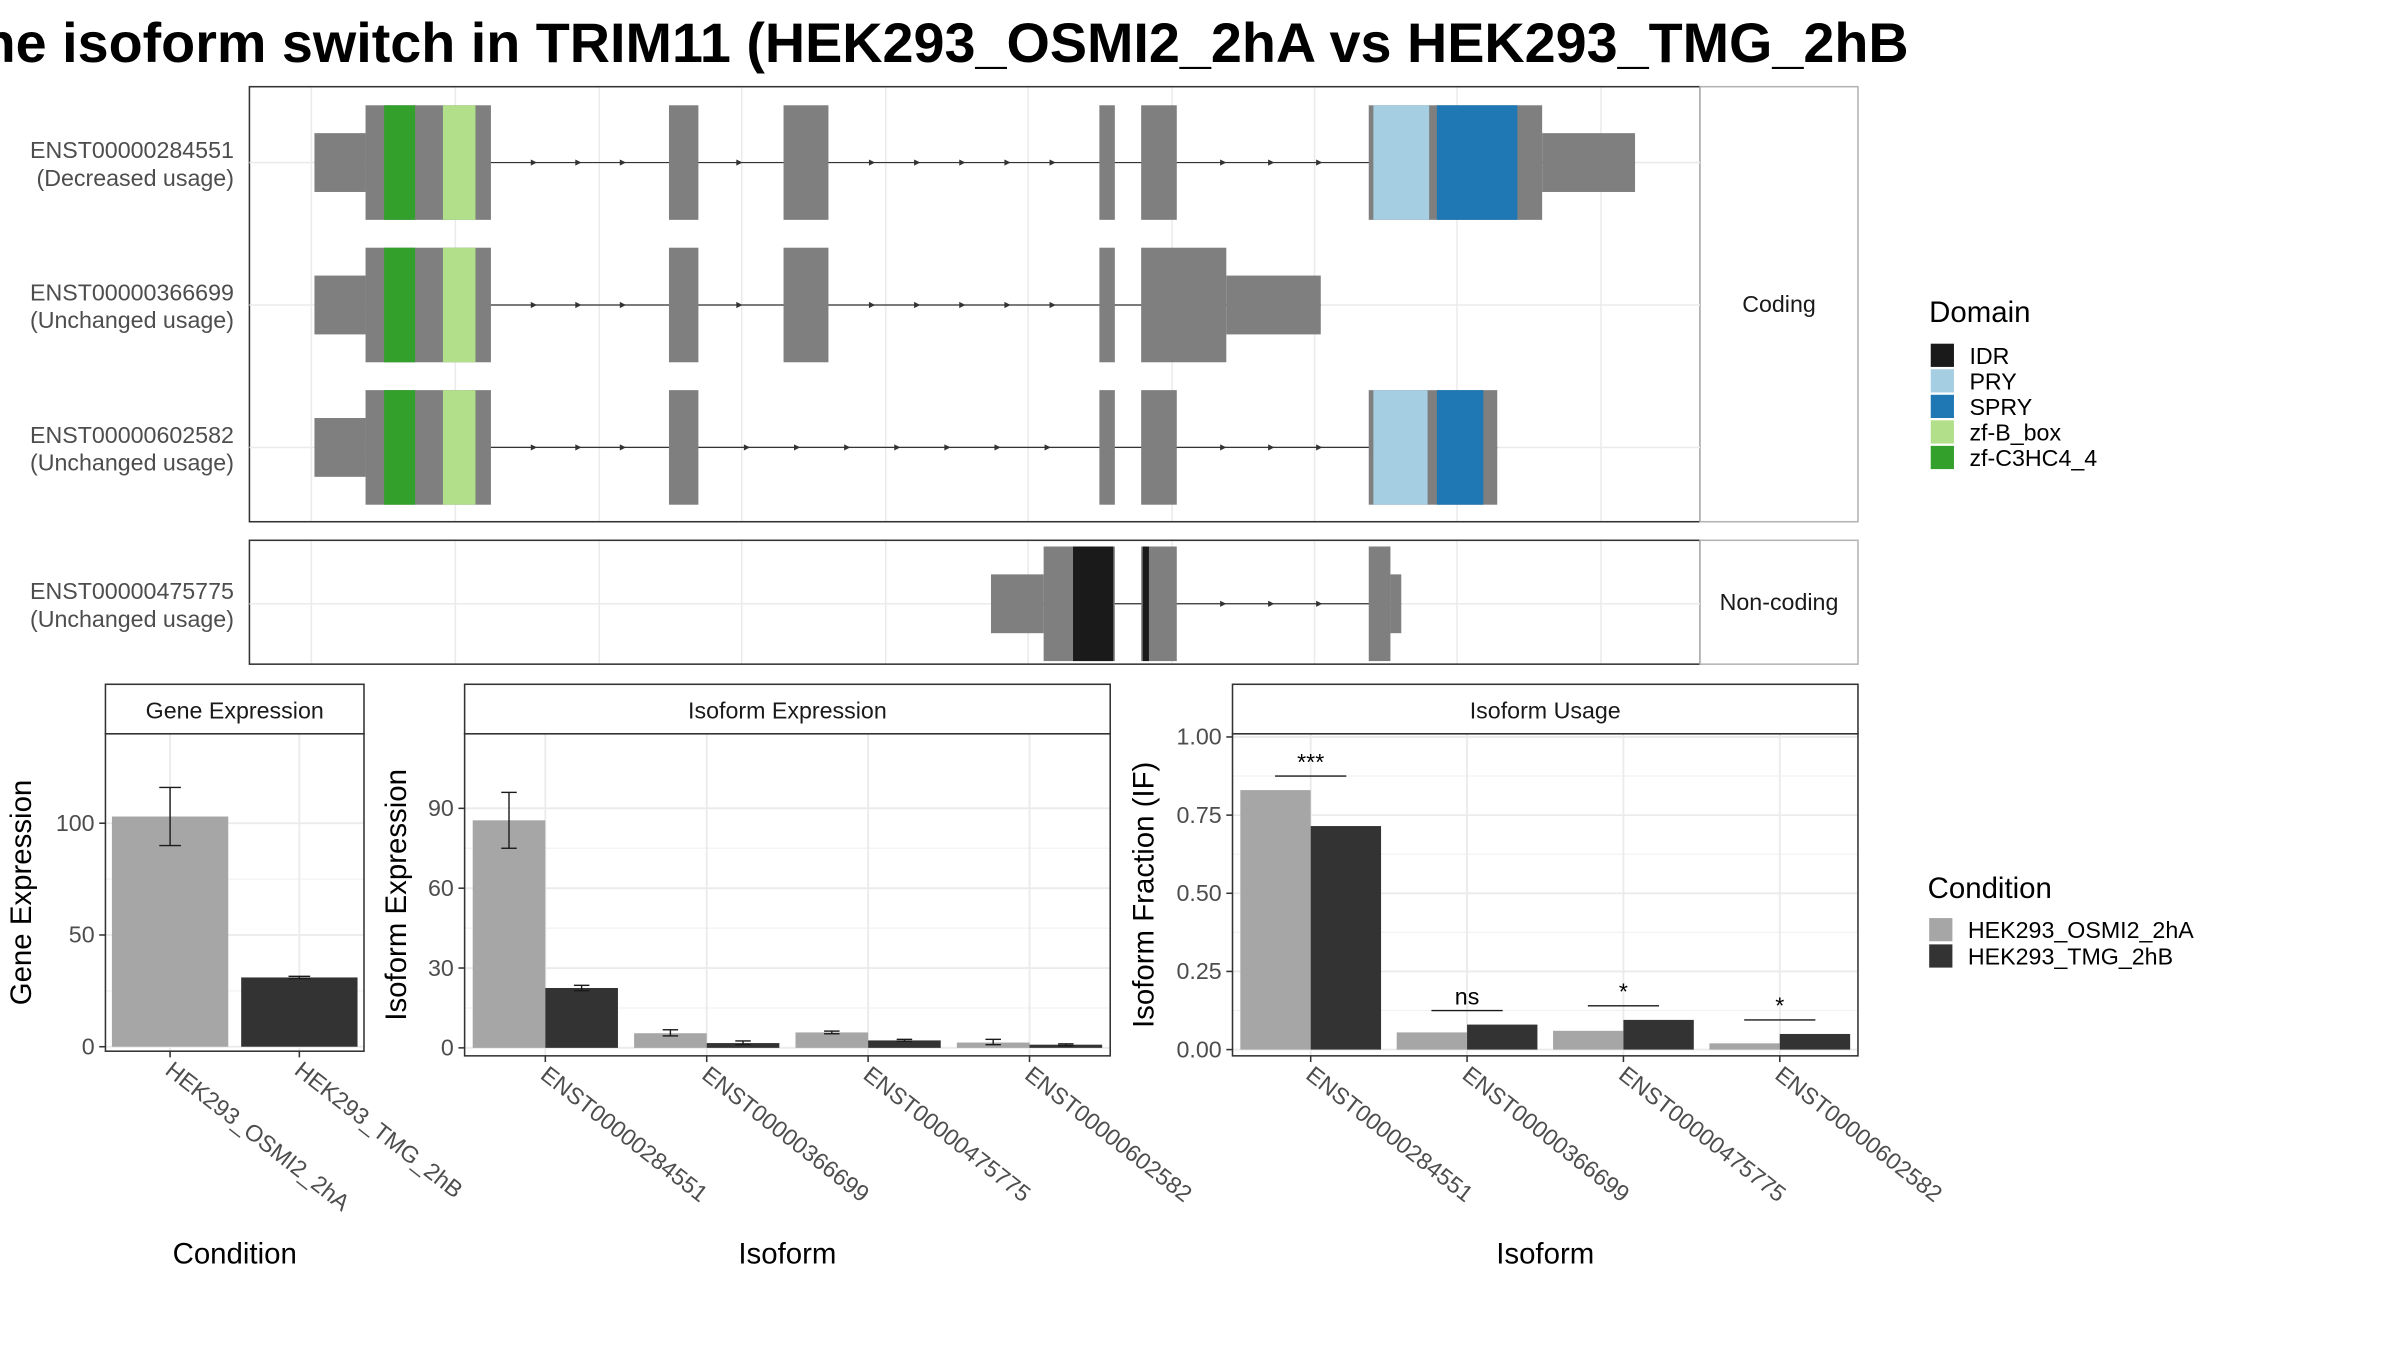 This screenshot has height=1350, width=2400. What do you see at coordinates (132, 150) in the screenshot?
I see `isoform-id-label: ENST00000284551` at bounding box center [132, 150].